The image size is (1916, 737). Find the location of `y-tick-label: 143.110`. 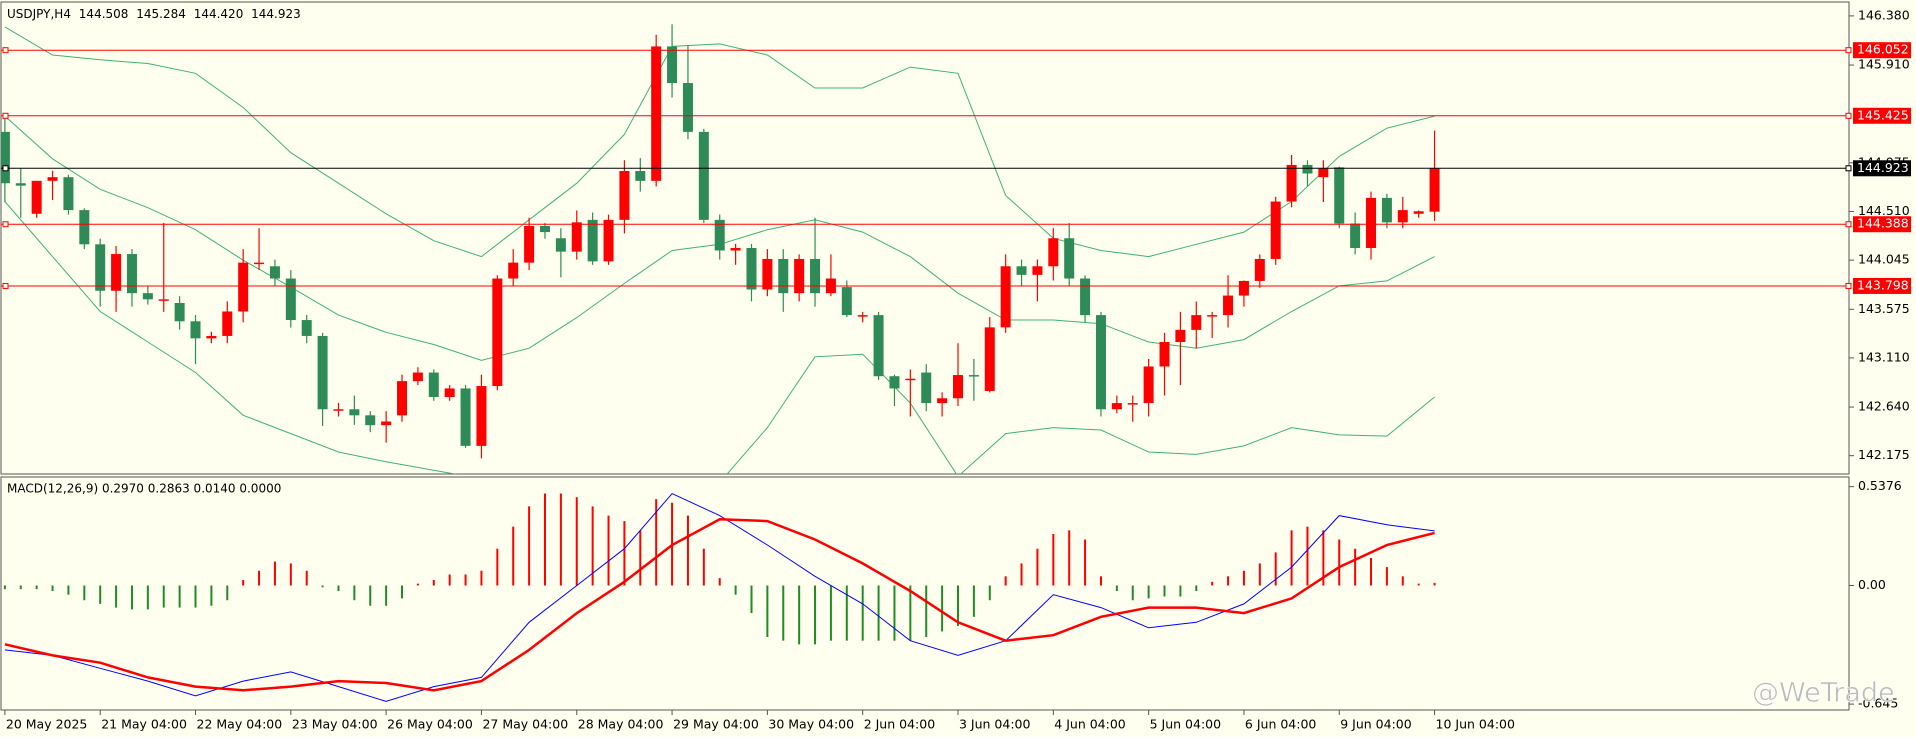

y-tick-label: 143.110 is located at coordinates (1884, 356).